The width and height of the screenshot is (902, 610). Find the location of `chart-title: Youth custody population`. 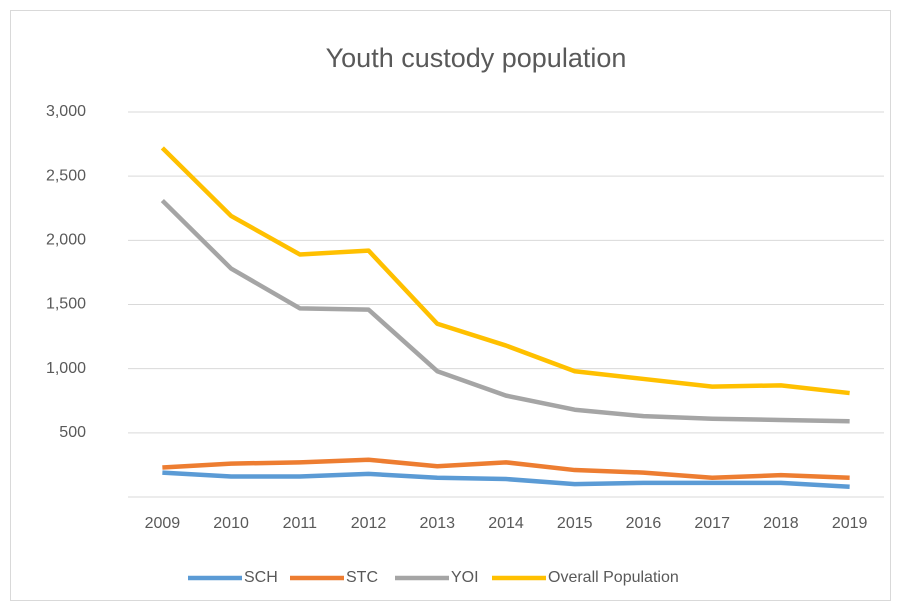

chart-title: Youth custody population is located at coordinates (476, 58).